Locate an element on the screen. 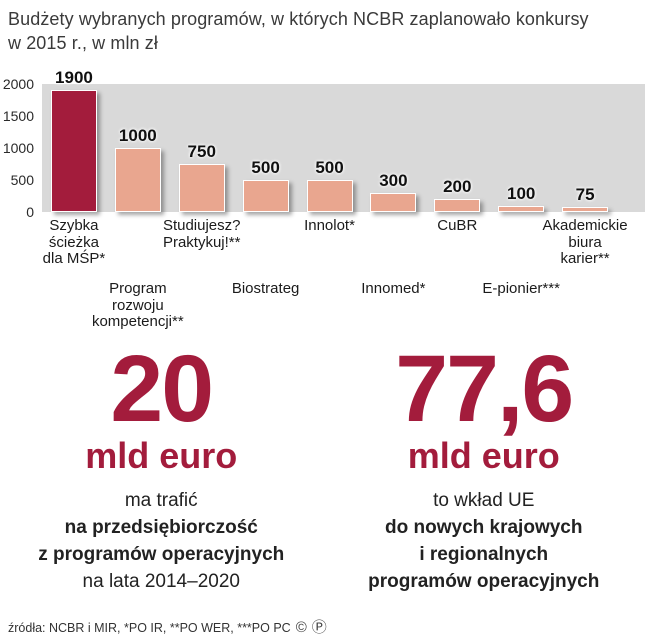 Image resolution: width=645 pixels, height=640 pixels. bar-category-label: Innomed* is located at coordinates (393, 288).